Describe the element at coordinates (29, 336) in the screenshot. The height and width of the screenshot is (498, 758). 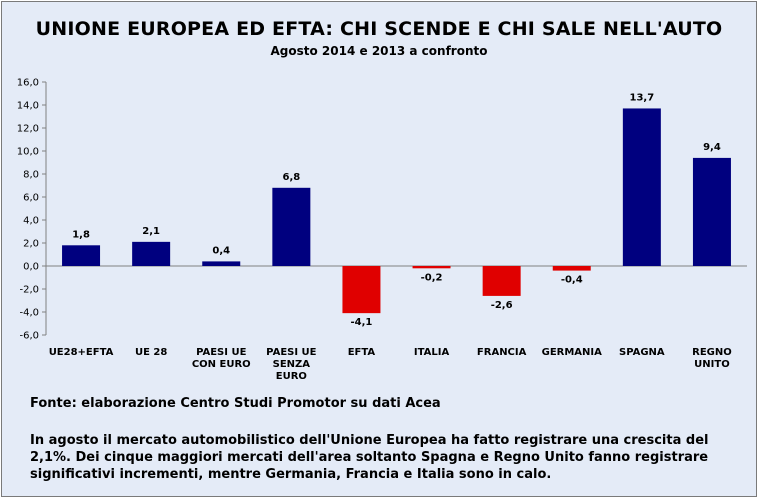
I see `y-tick-label: -6,0` at that location.